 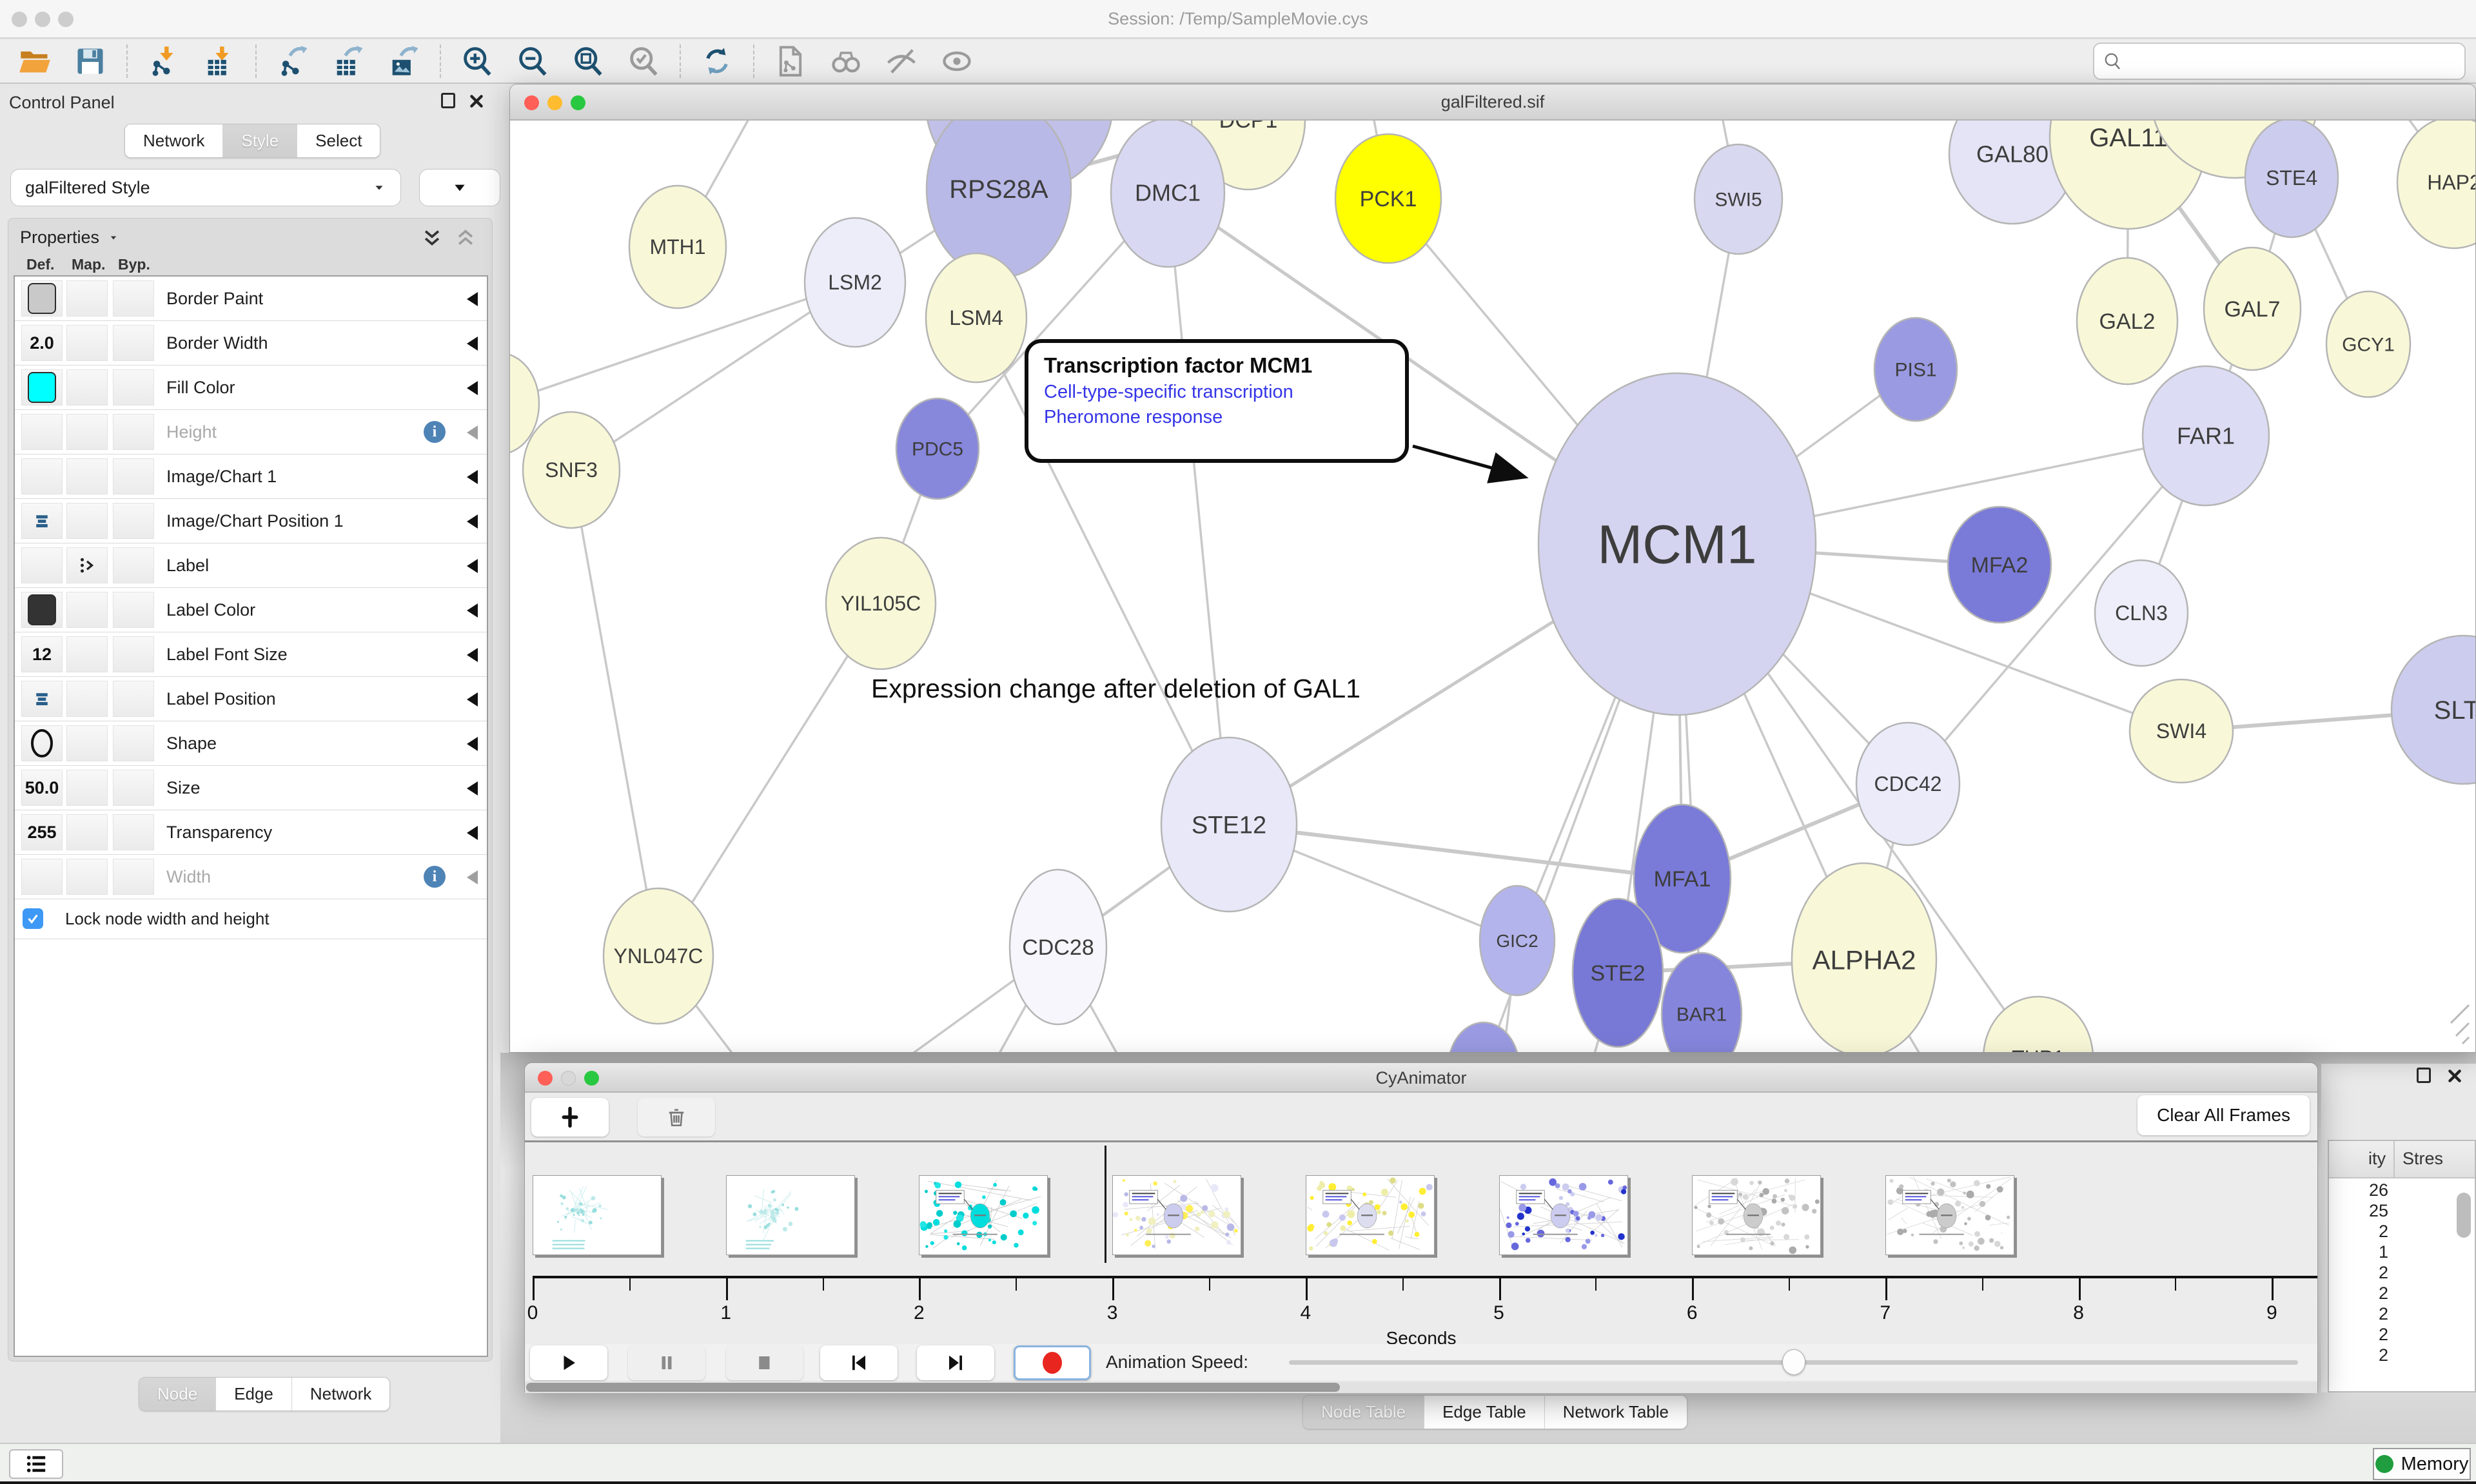 What do you see at coordinates (1908, 783) in the screenshot?
I see `node-cdc42` at bounding box center [1908, 783].